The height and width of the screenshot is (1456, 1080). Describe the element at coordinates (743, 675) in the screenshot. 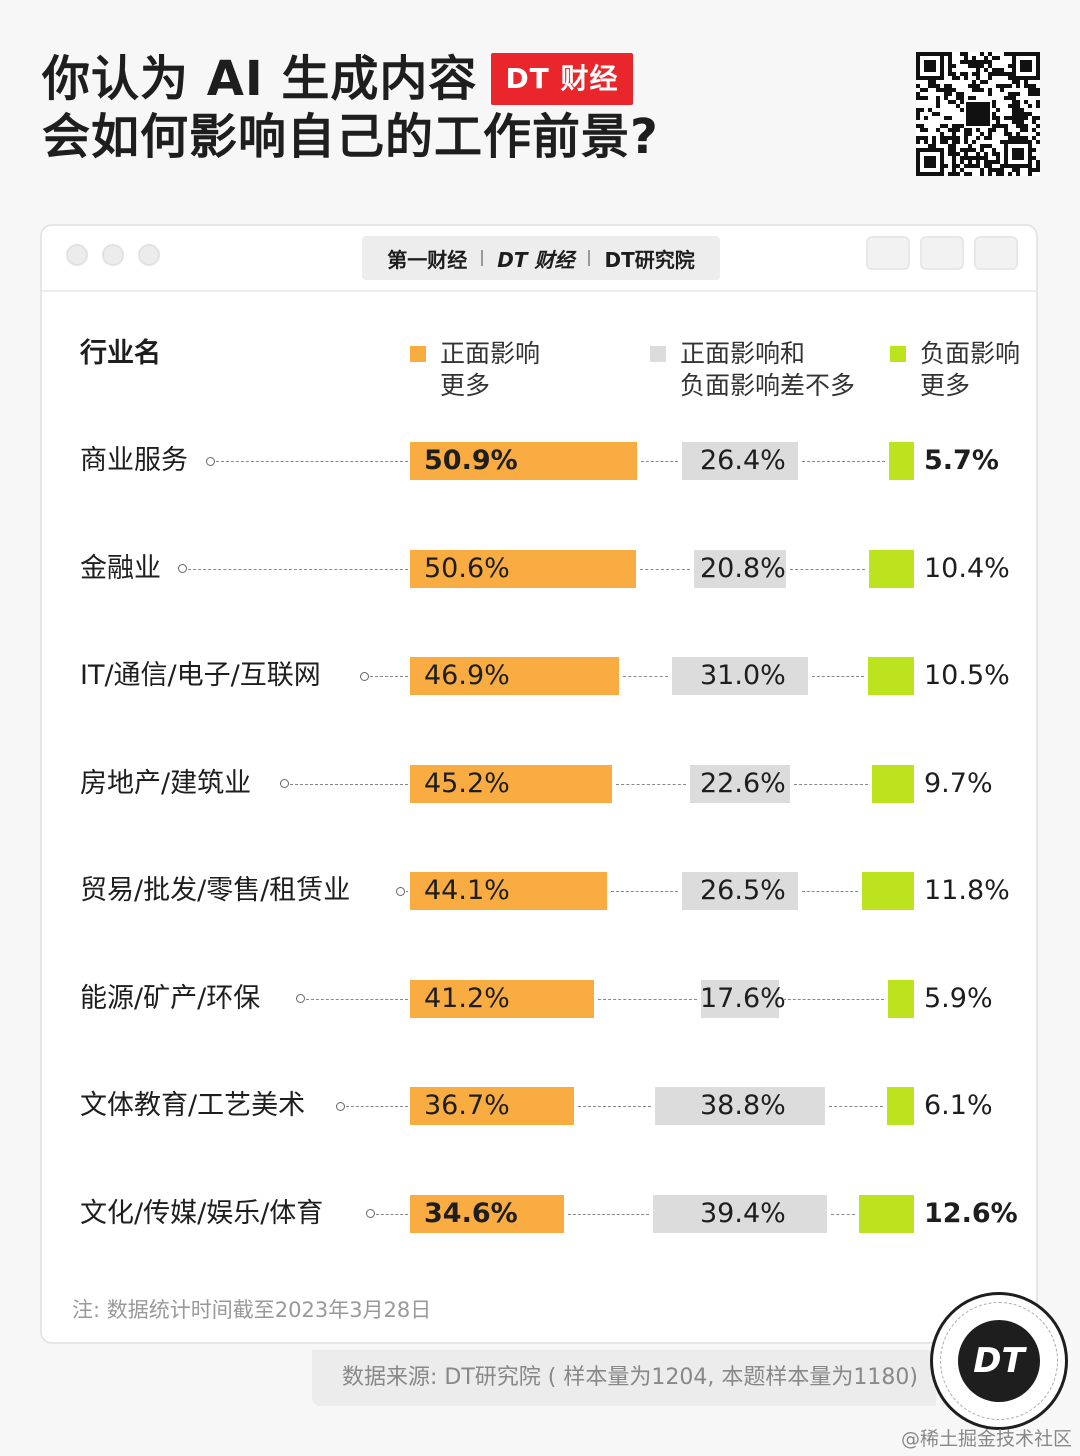

I see `value-neutral: 31.0%` at that location.